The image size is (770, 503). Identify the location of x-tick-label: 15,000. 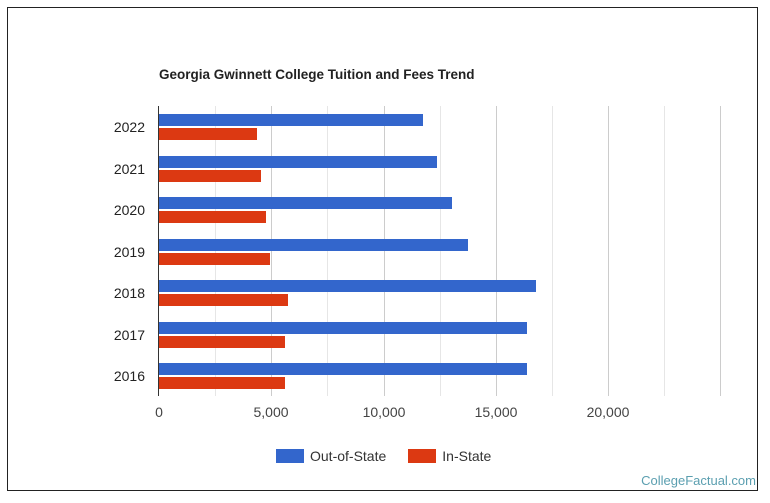
(496, 412).